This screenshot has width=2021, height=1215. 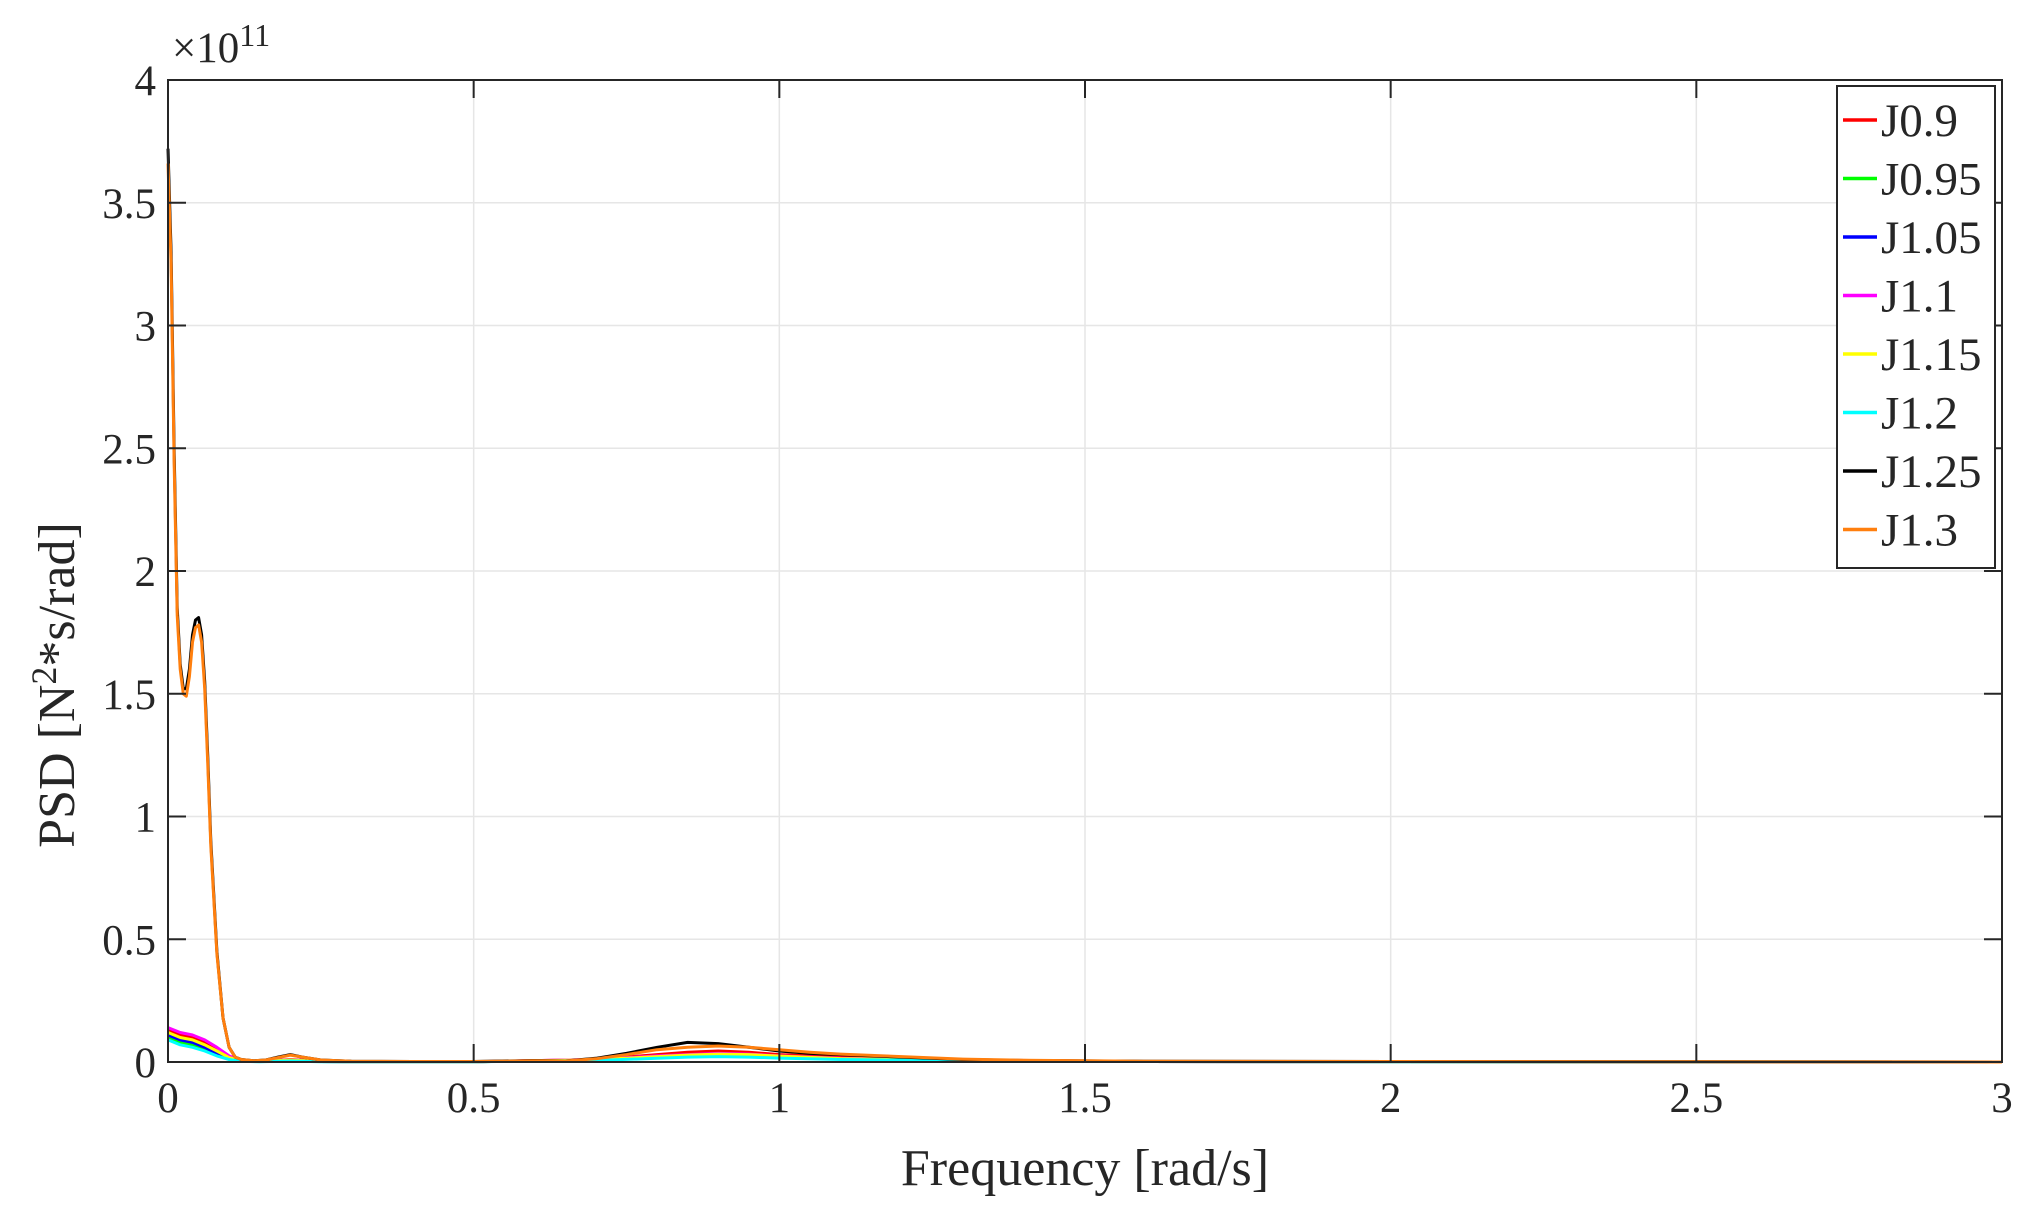 What do you see at coordinates (221, 44) in the screenshot?
I see `y-multiplier: ×10¹¹` at bounding box center [221, 44].